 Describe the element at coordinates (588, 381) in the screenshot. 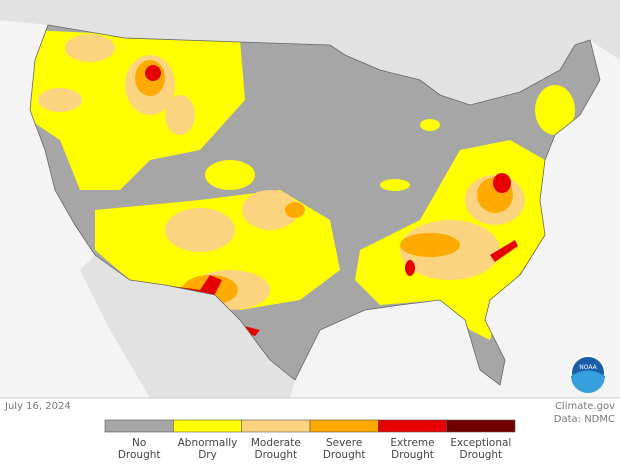

I see `noaa-logo-wave` at that location.